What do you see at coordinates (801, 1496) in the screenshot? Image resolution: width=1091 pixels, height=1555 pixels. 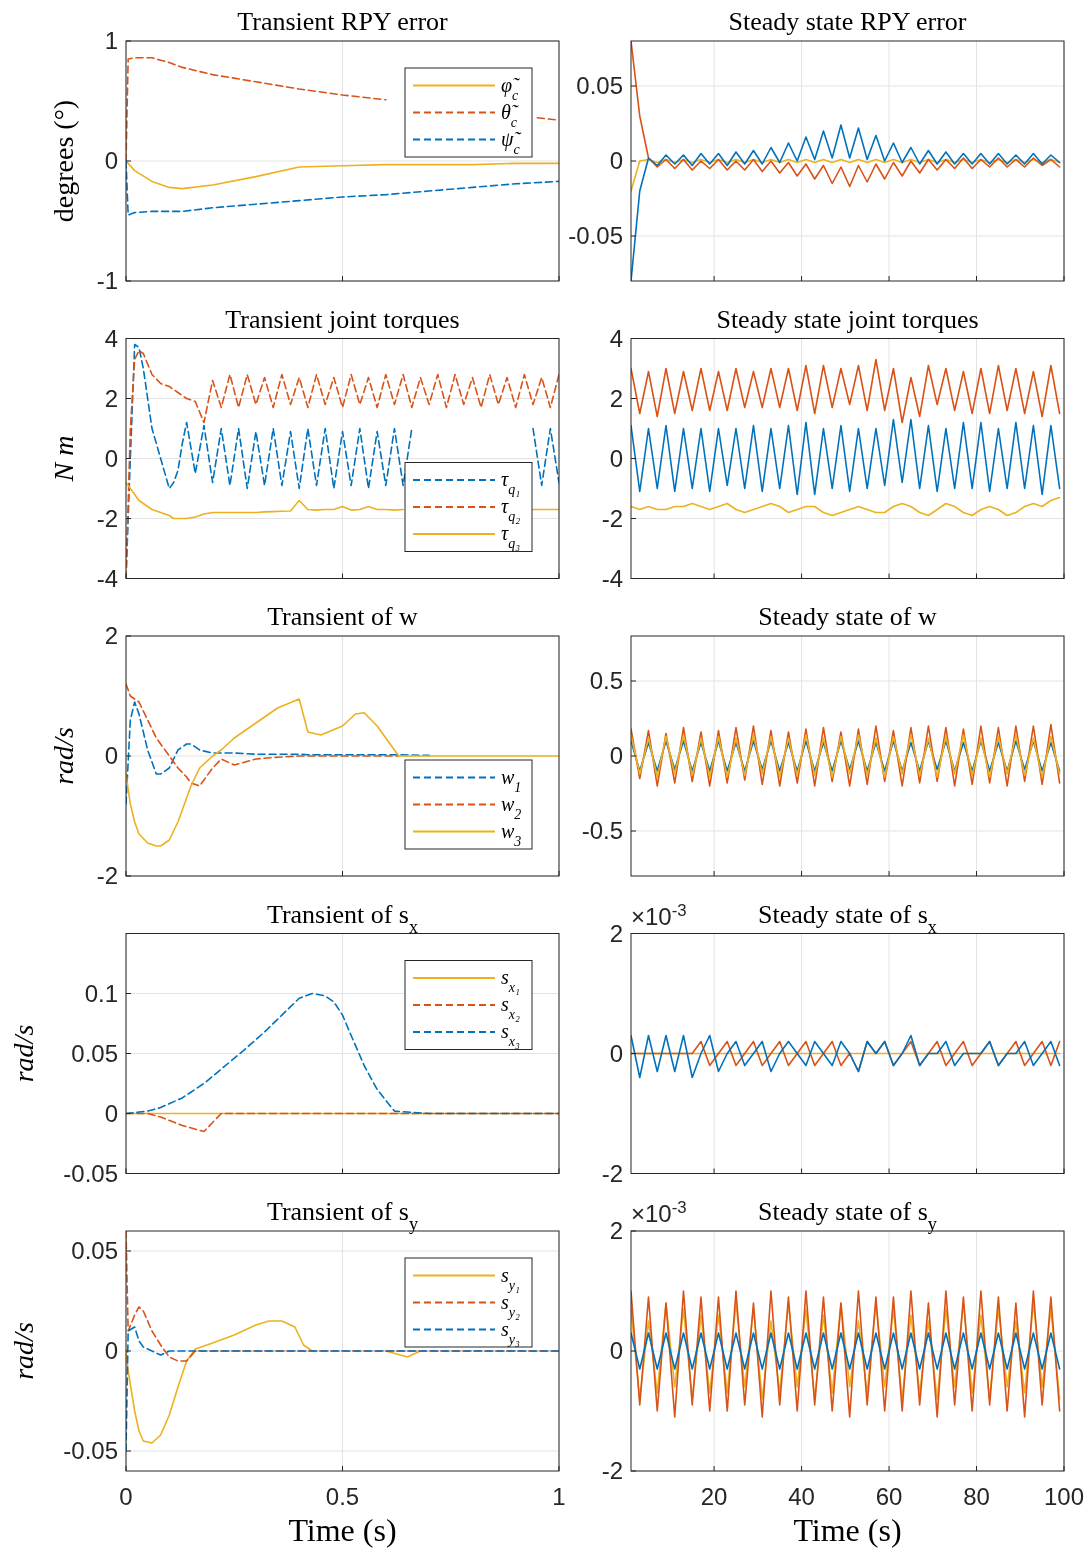 I see `x-tick-label: 40` at bounding box center [801, 1496].